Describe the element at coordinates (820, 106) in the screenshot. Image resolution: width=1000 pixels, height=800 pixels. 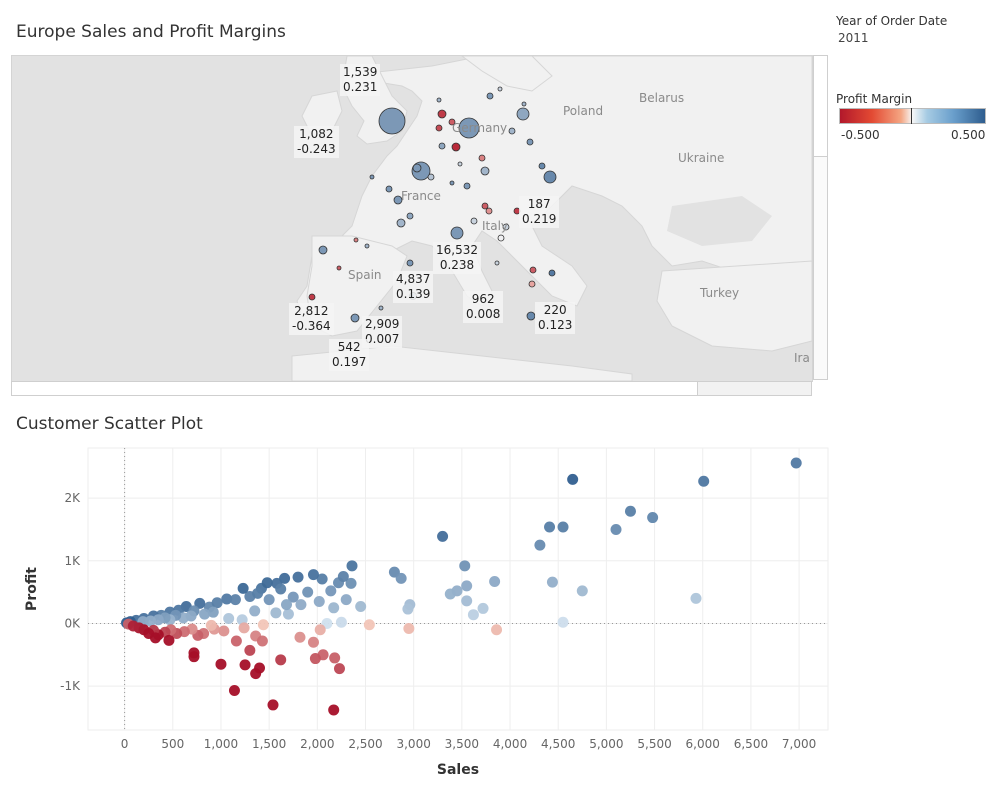
I see `map-vertical-scroll-thumb` at that location.